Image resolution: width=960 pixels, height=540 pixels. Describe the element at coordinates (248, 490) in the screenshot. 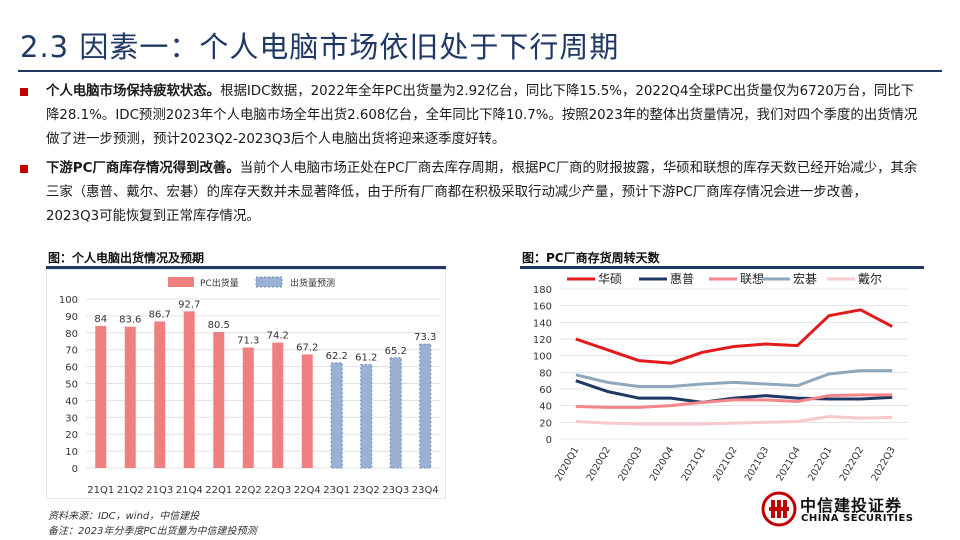

I see `x-tick-label: 22Q2` at that location.